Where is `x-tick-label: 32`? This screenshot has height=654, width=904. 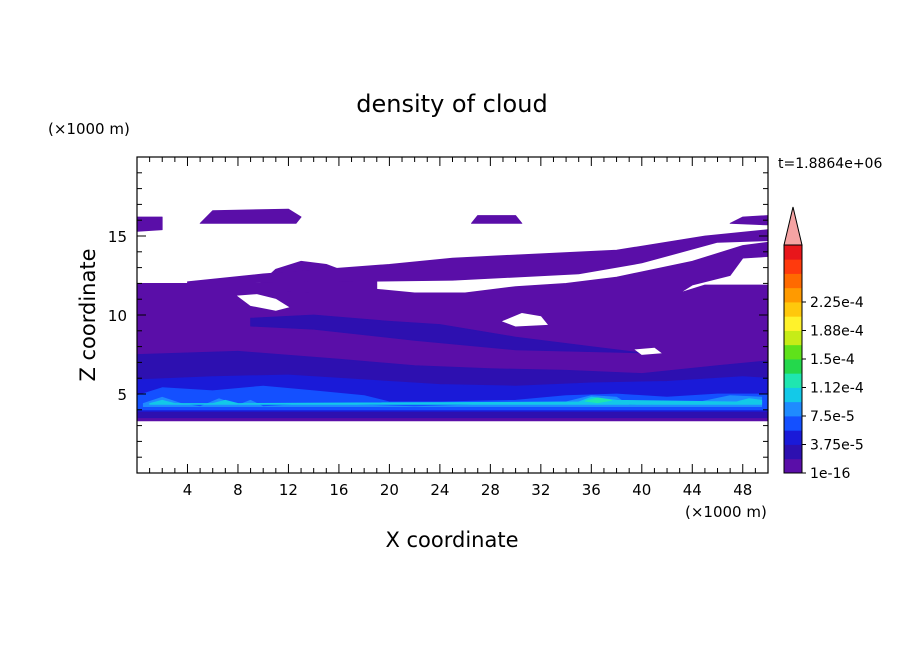
x-tick-label: 32 is located at coordinates (540, 490).